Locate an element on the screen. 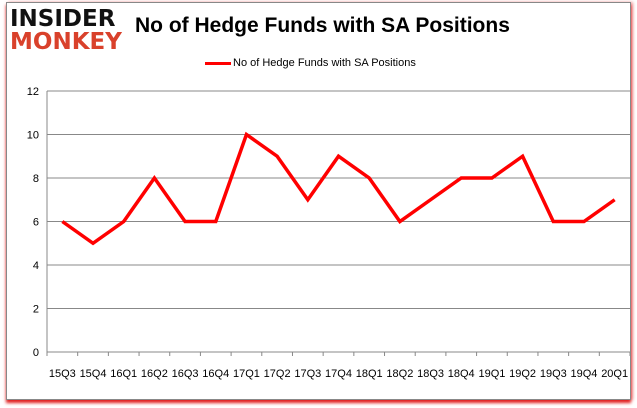 The image size is (637, 408). legend-label: No of Hedge Funds with SA Positions is located at coordinates (324, 63).